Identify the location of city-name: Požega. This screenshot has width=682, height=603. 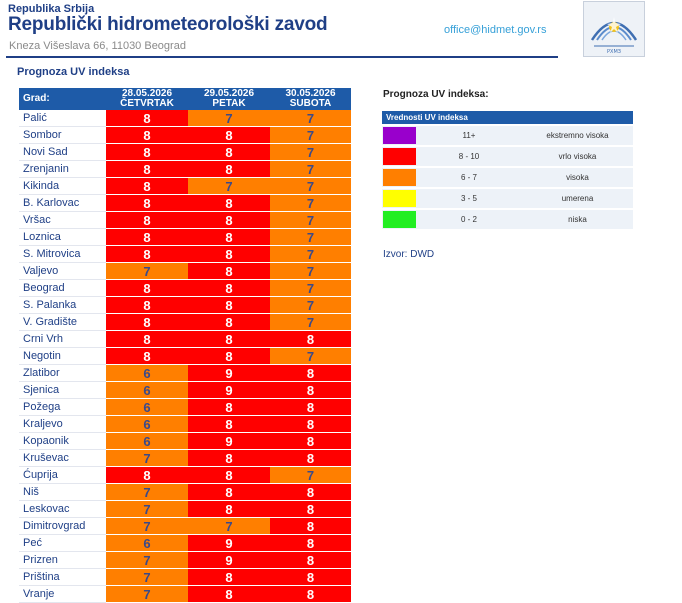
(62, 407).